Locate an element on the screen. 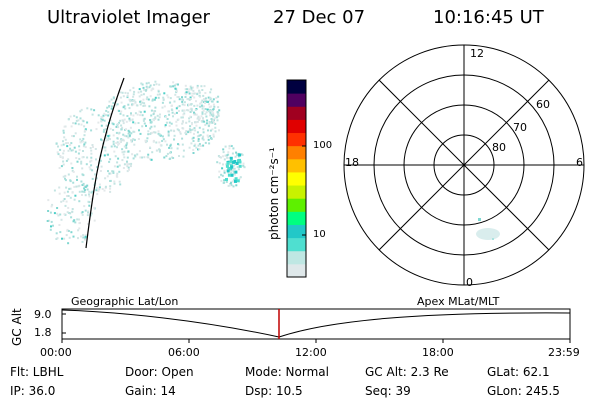 This screenshot has height=400, width=600. colorbar-tick-label-100: 100 is located at coordinates (323, 145).